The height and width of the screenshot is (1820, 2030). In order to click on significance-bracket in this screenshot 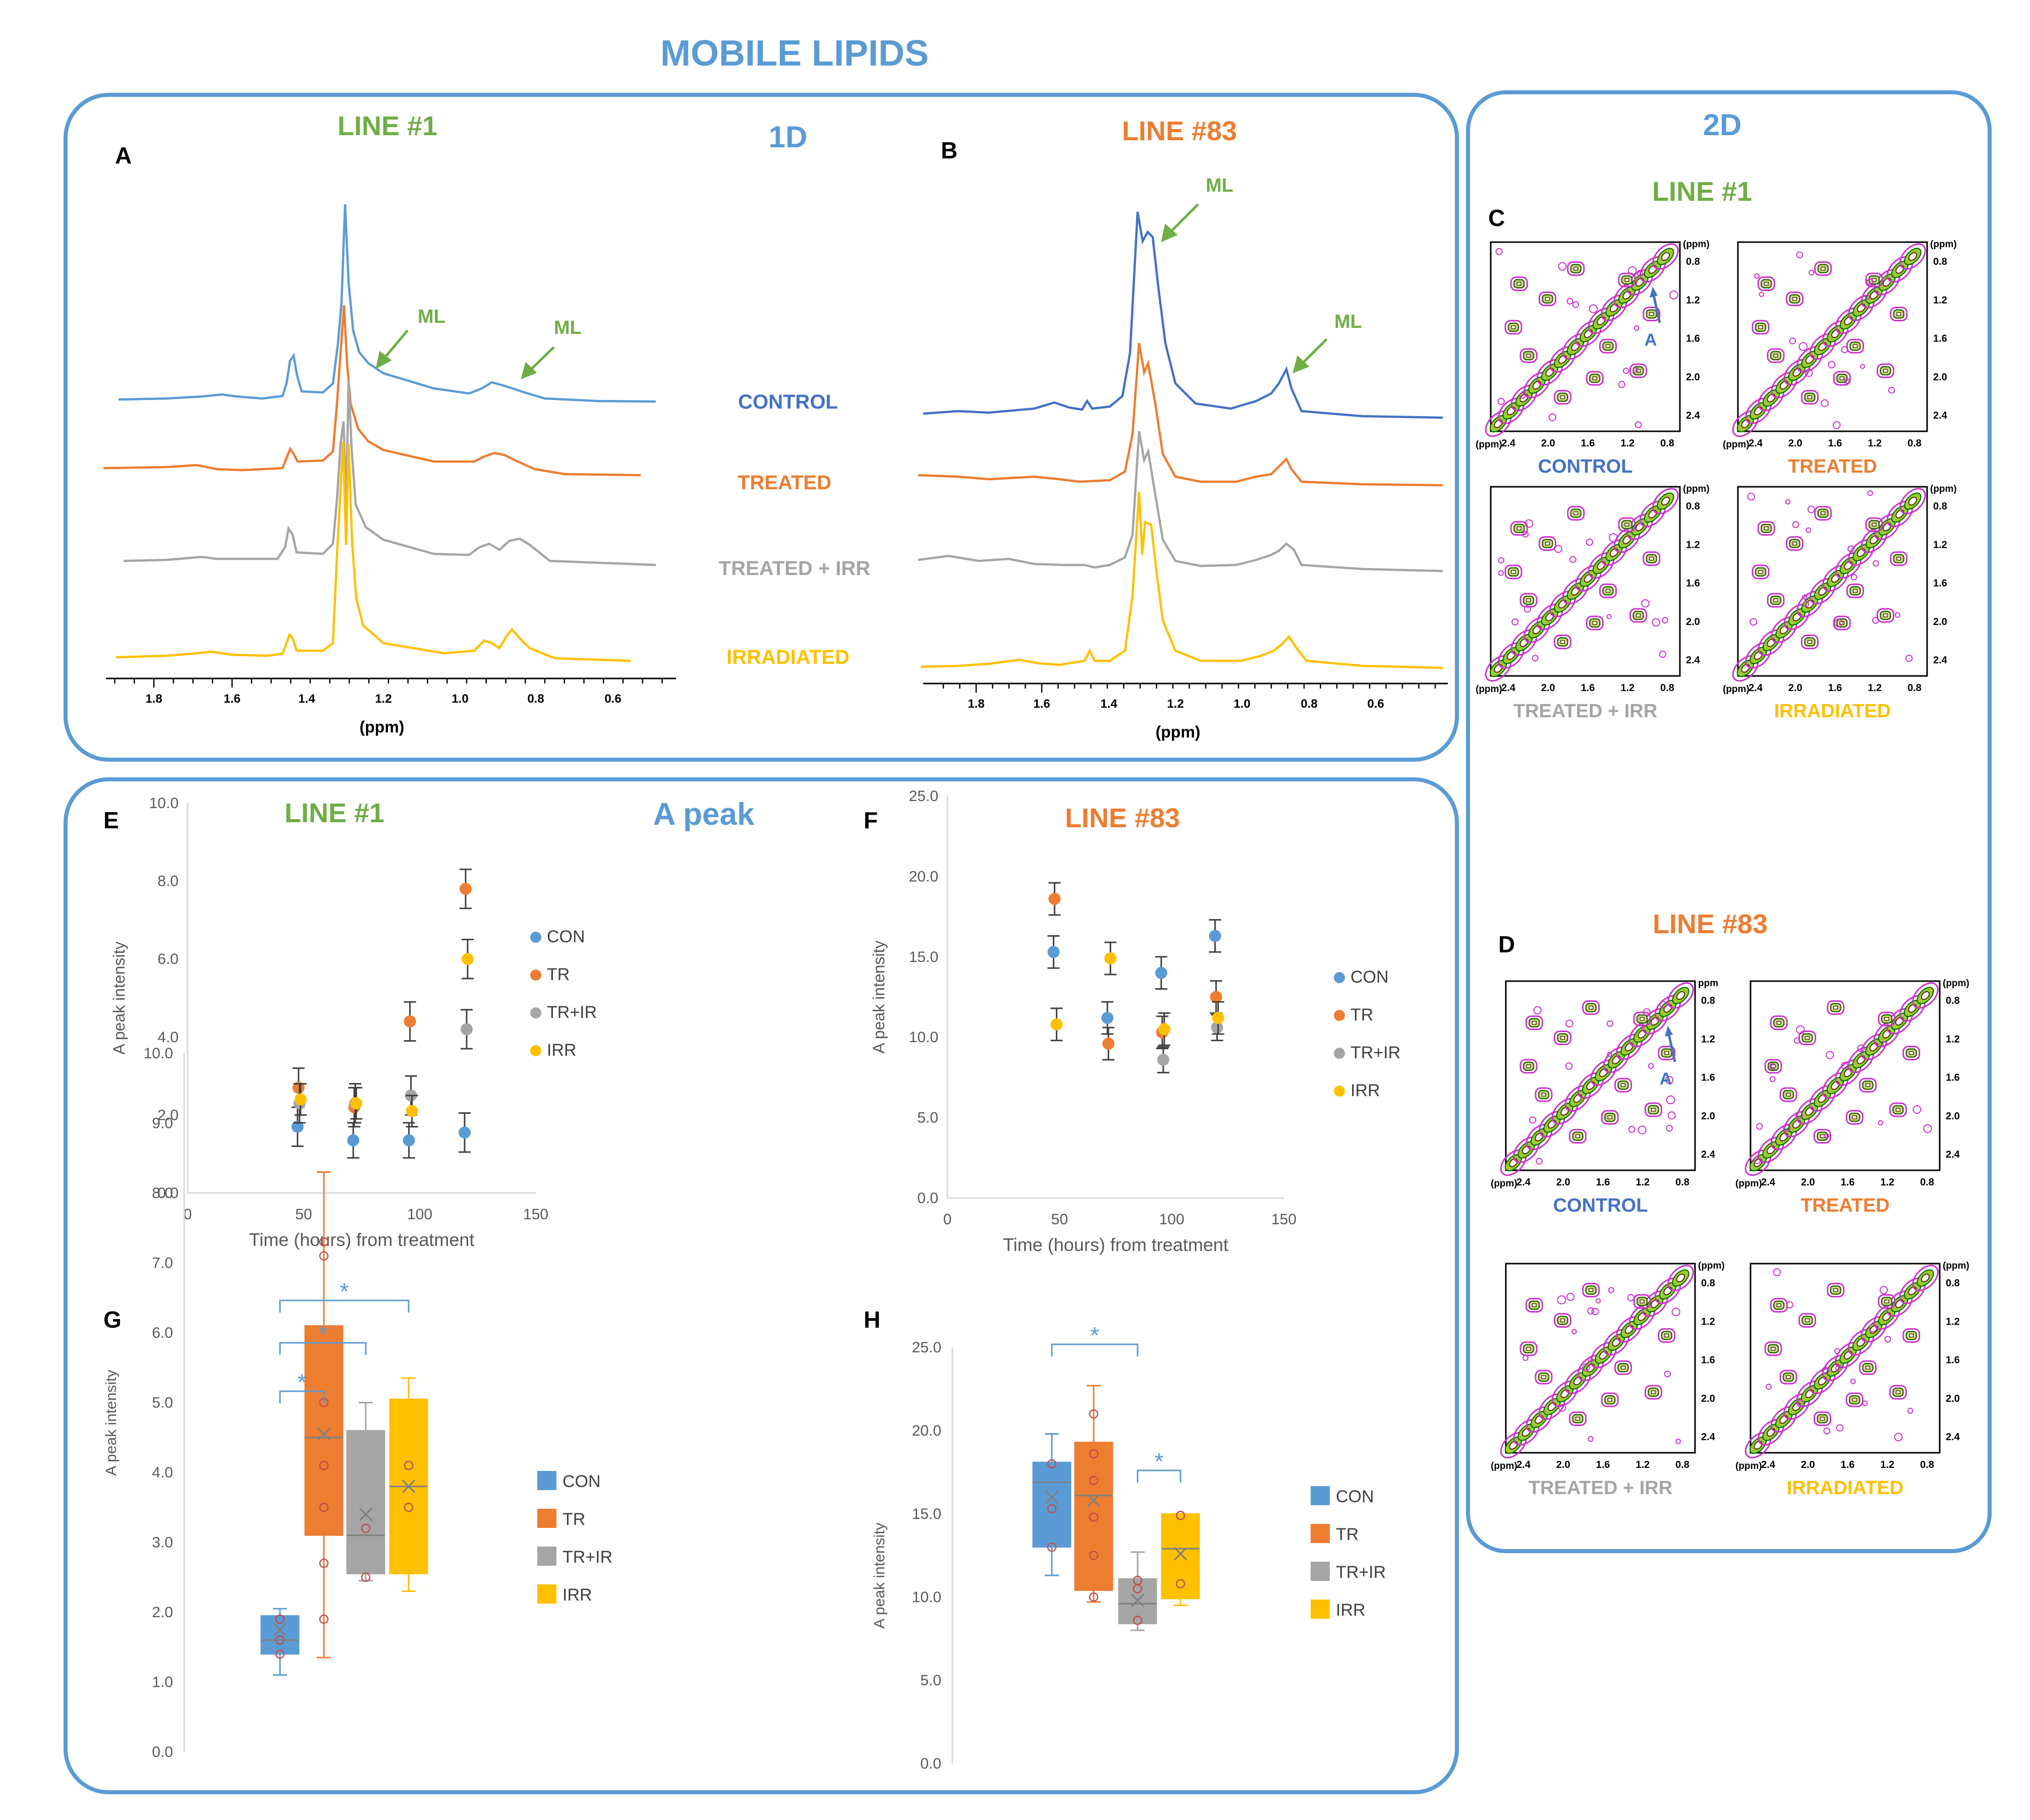, I will do `click(1159, 1476)`.